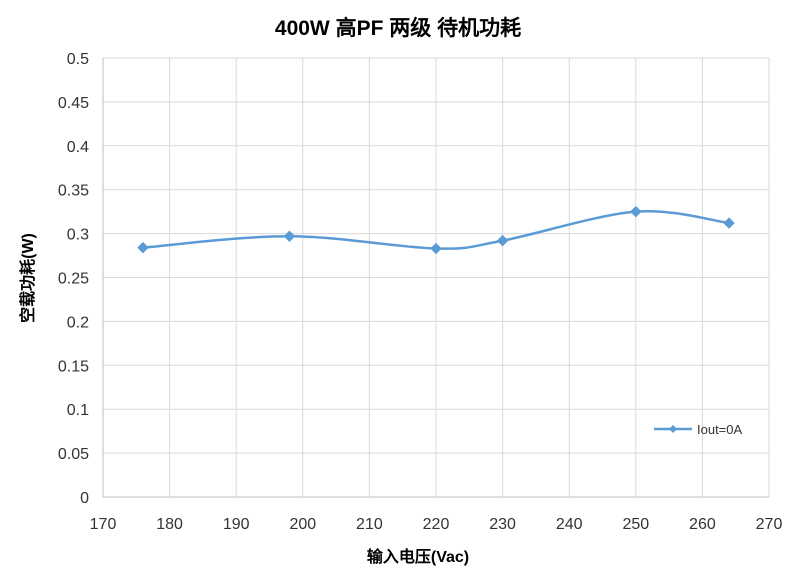 This screenshot has height=580, width=796. Describe the element at coordinates (302, 524) in the screenshot. I see `x-tick-label: 200` at that location.